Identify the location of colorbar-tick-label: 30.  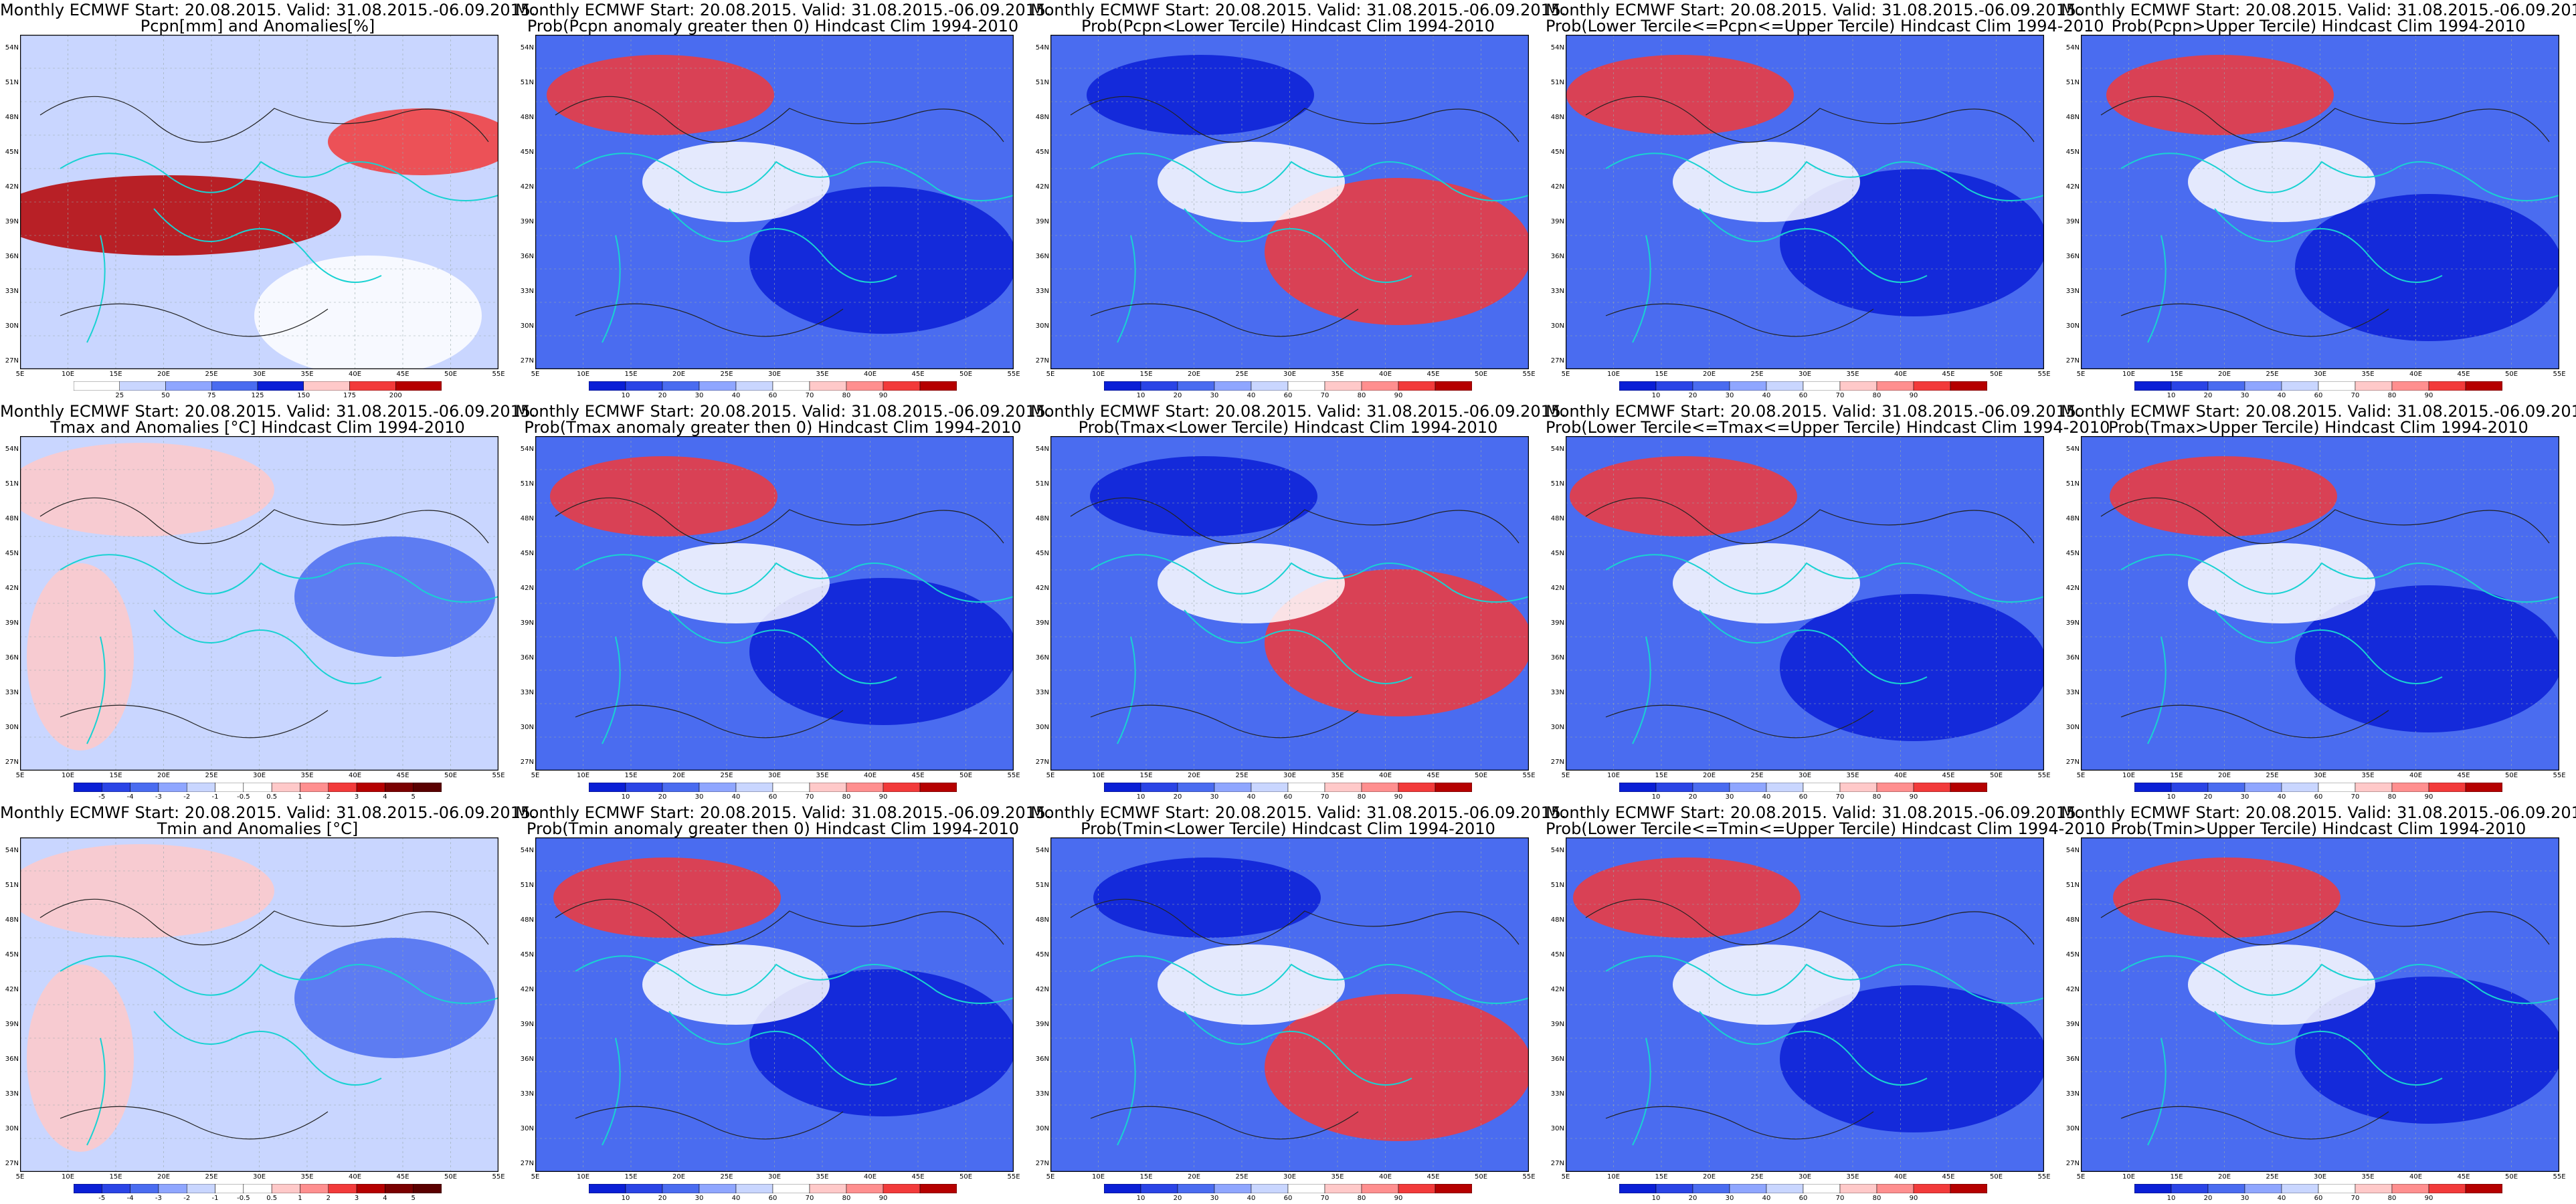
(1214, 395).